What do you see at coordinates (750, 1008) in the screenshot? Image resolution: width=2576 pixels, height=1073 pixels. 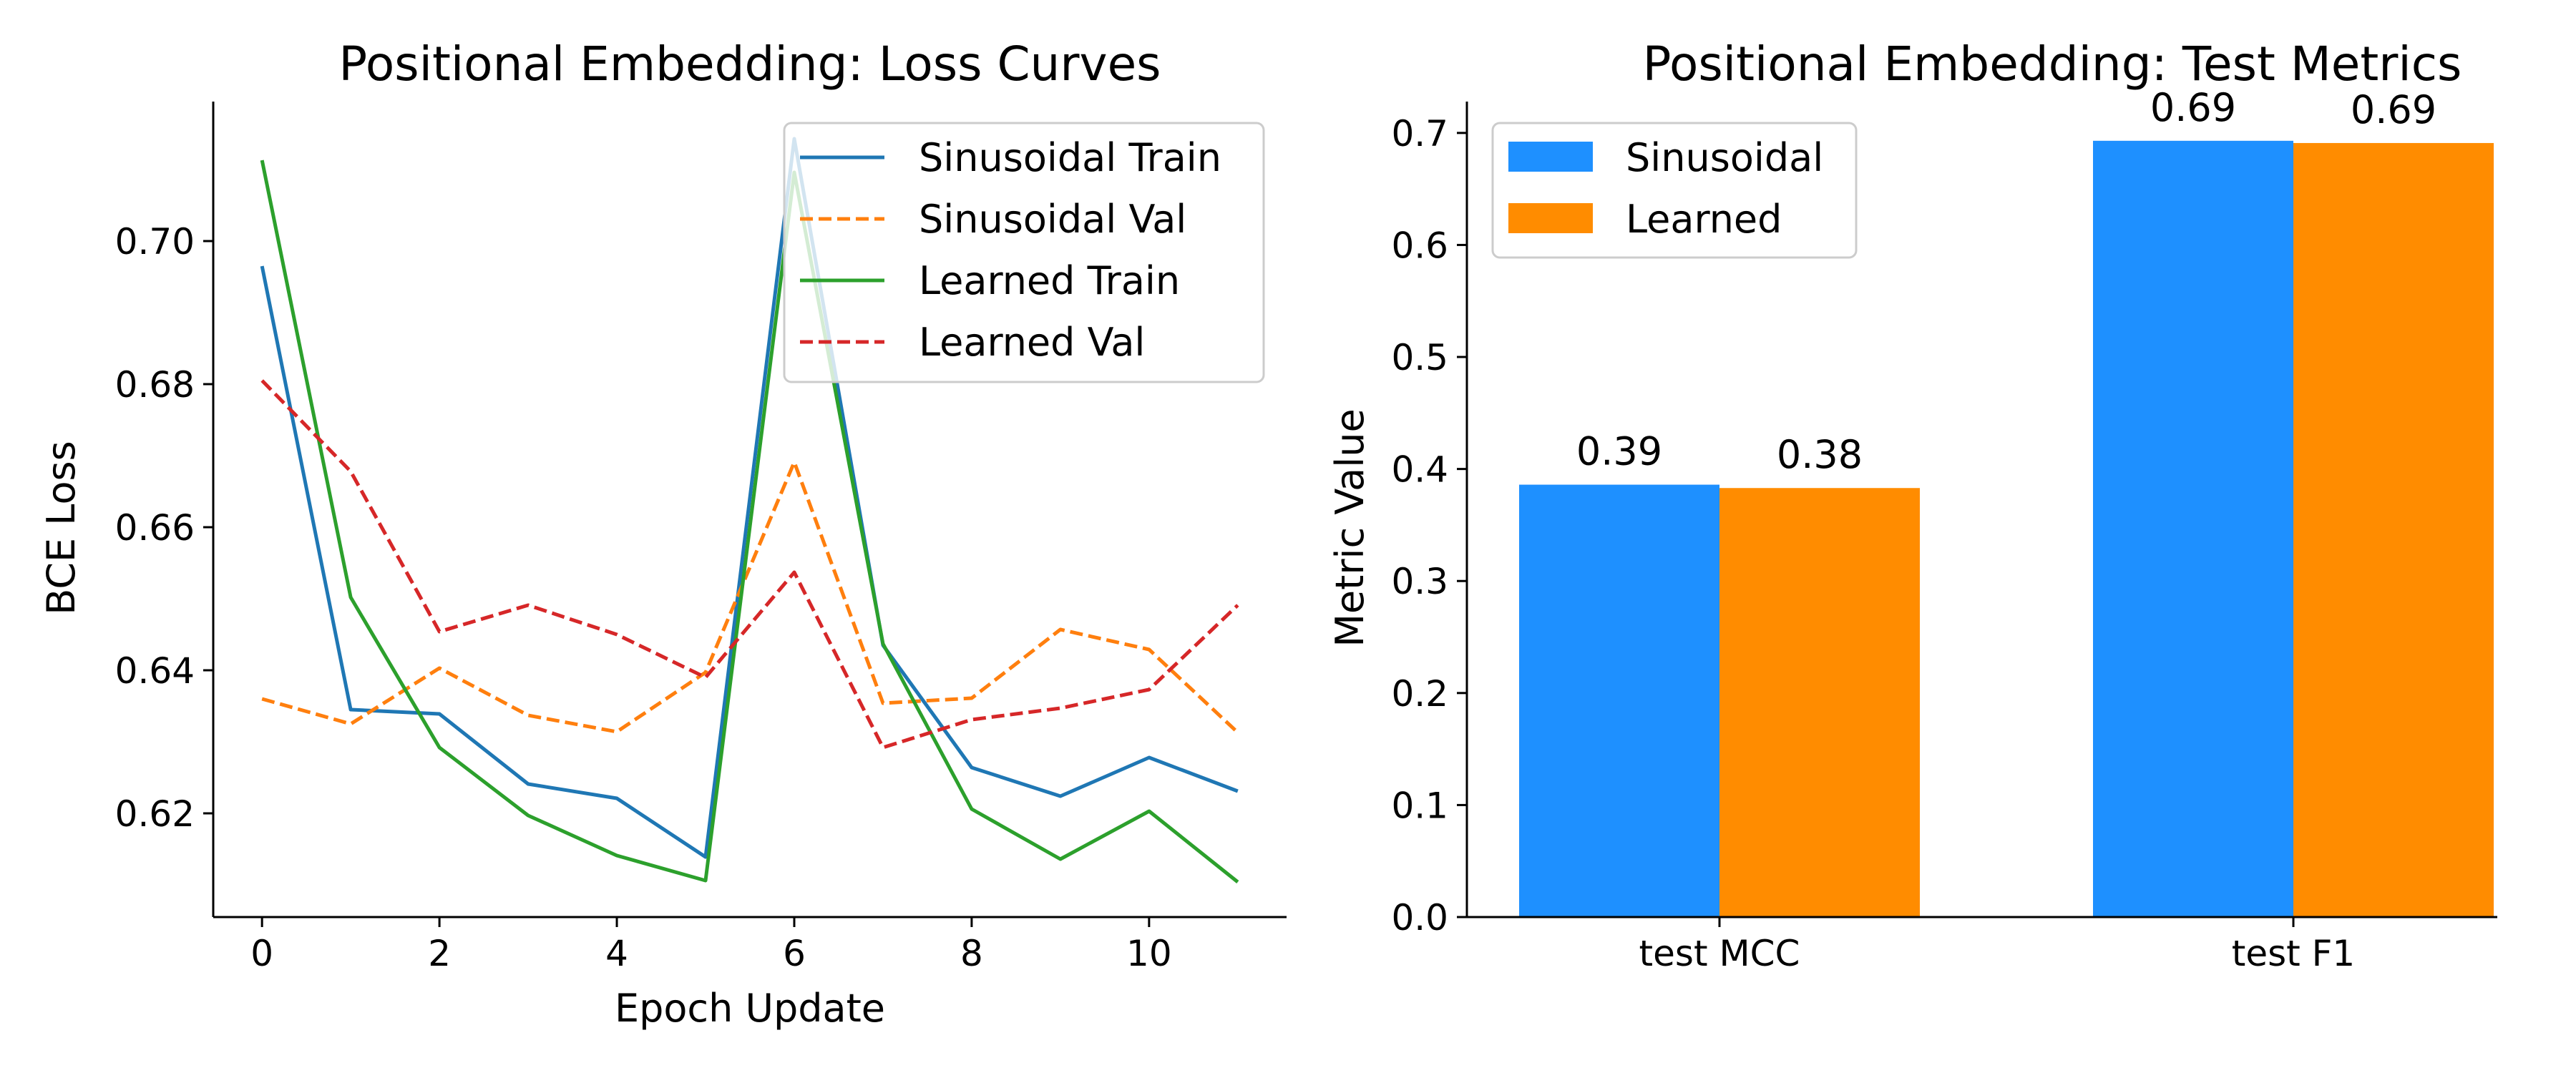 I see `loss-chart-xlabel: Epoch Update` at bounding box center [750, 1008].